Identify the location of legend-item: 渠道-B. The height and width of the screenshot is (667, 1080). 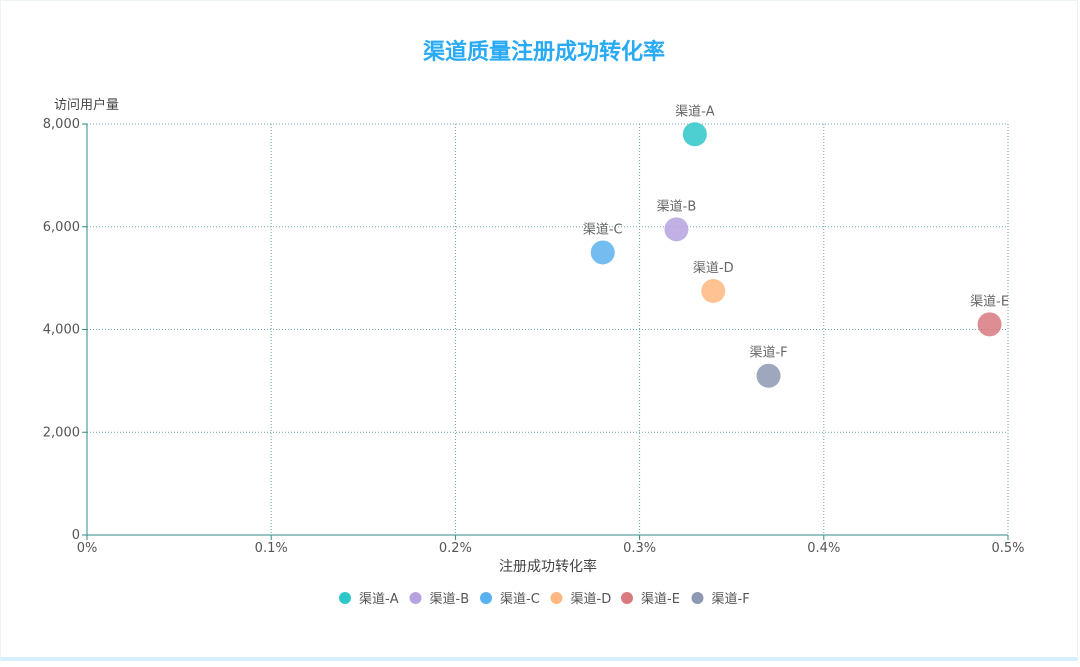
(439, 599).